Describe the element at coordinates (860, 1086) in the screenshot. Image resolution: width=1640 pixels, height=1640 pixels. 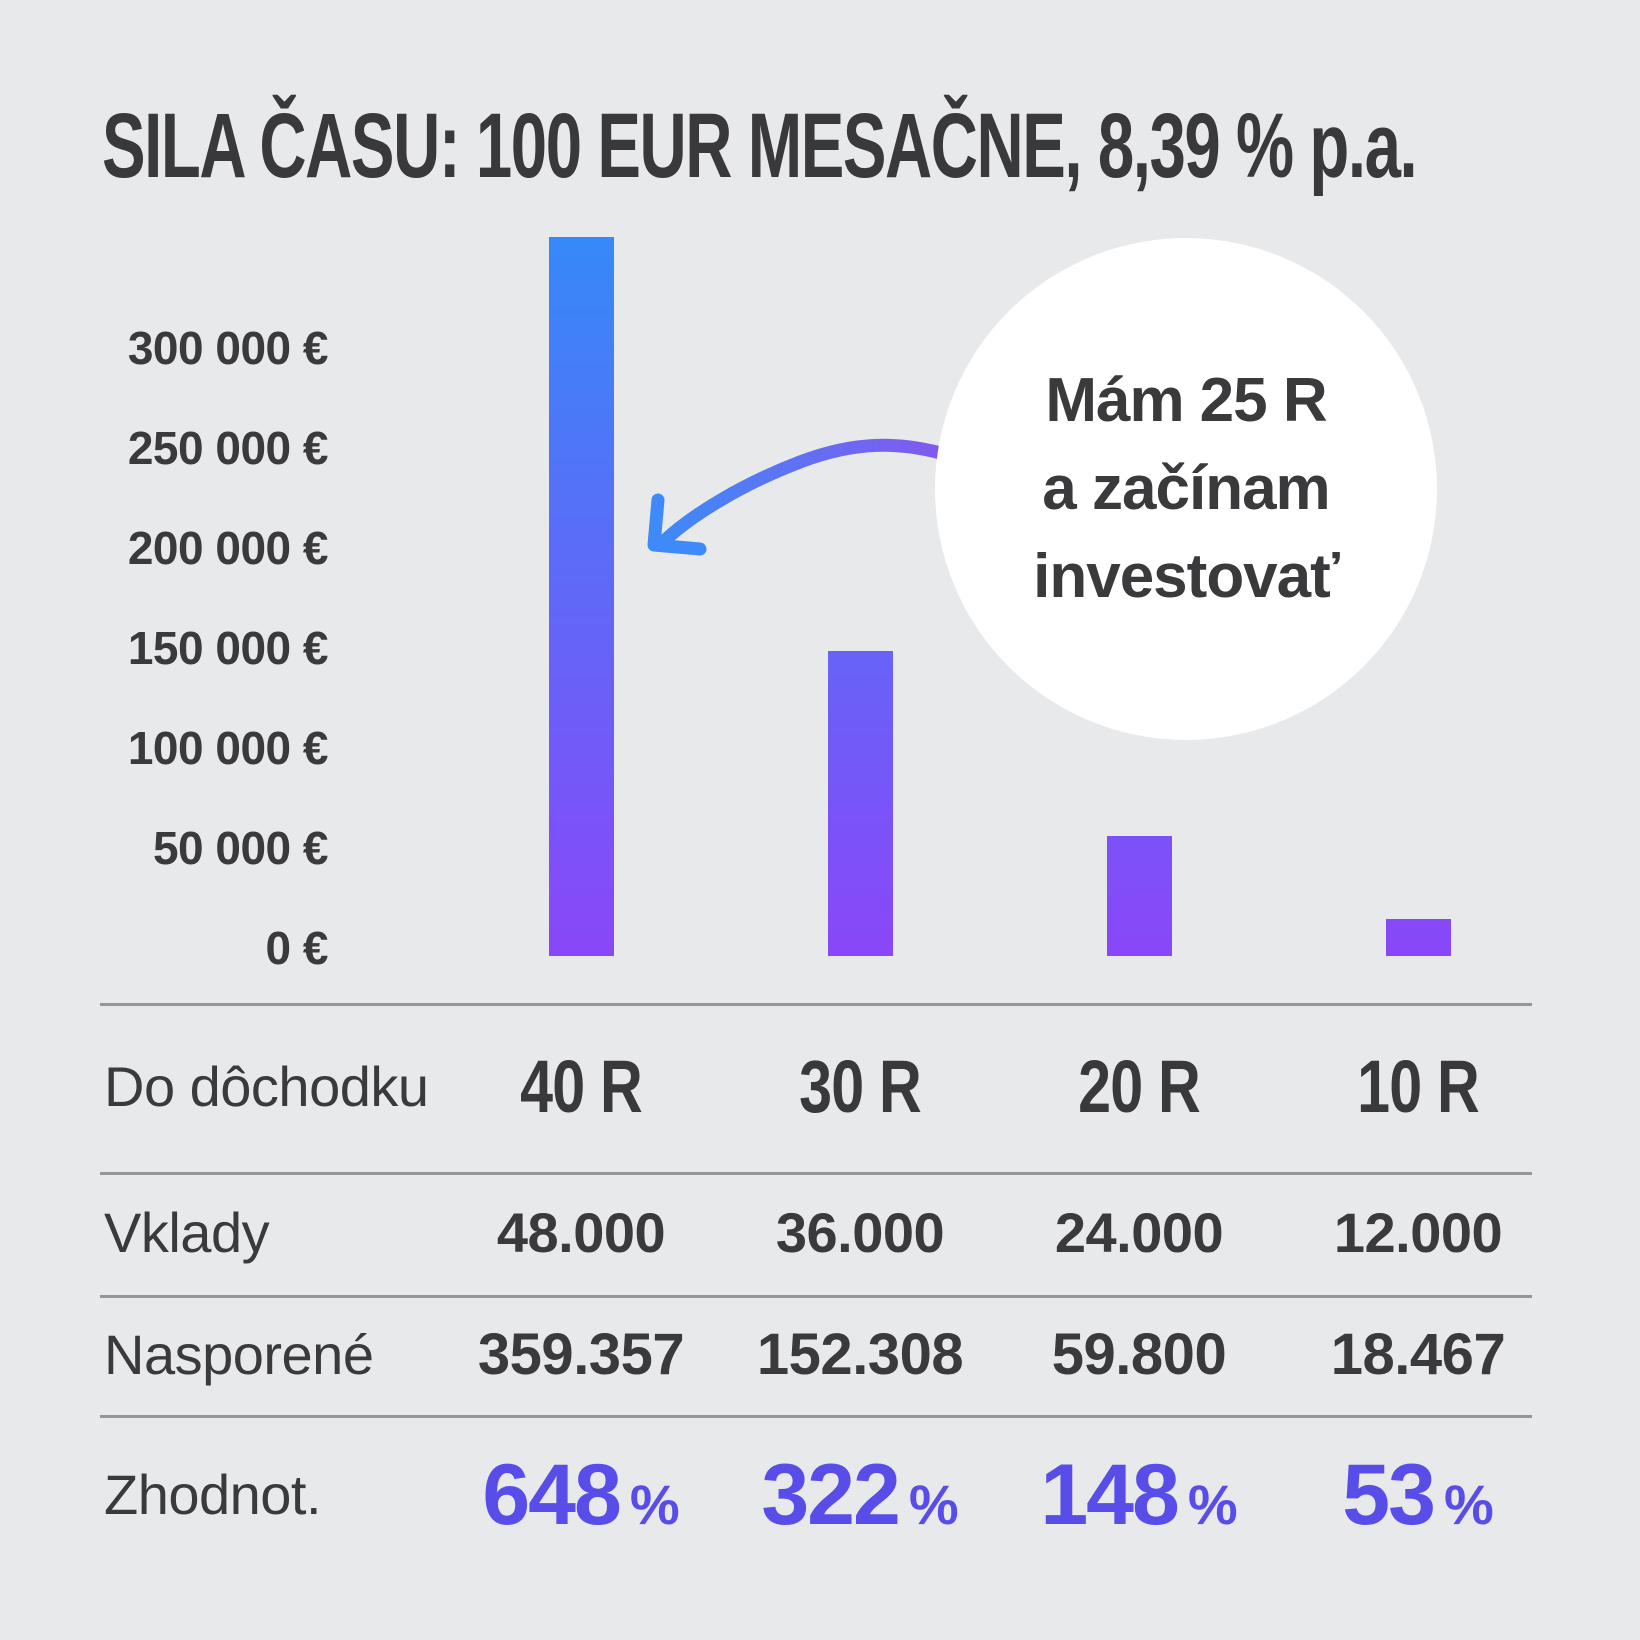
I see `cell-do-dochodku-30r: 30 R` at that location.